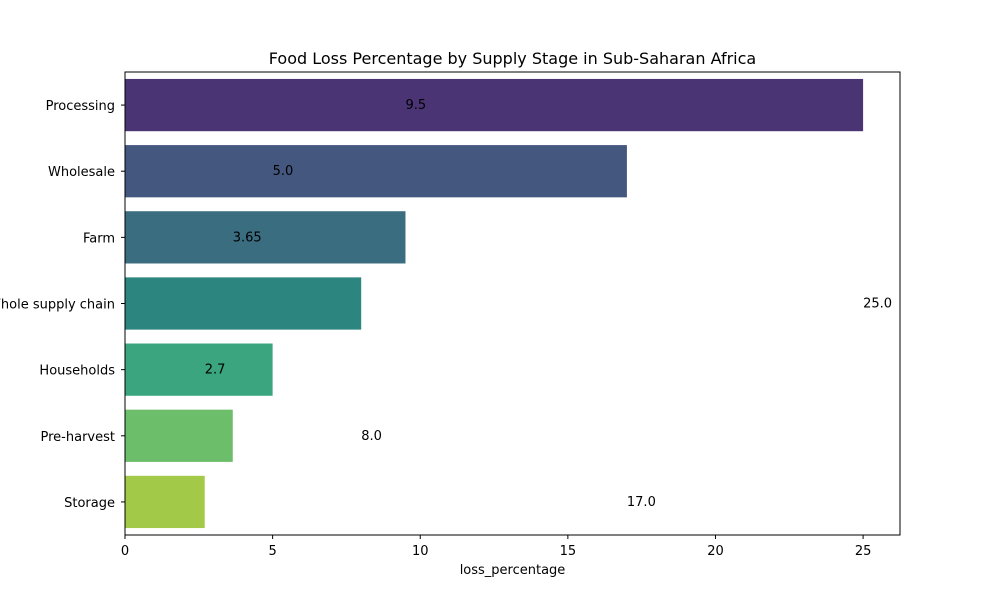 This screenshot has width=1000, height=604. What do you see at coordinates (641, 502) in the screenshot?
I see `value-label: 17.0` at bounding box center [641, 502].